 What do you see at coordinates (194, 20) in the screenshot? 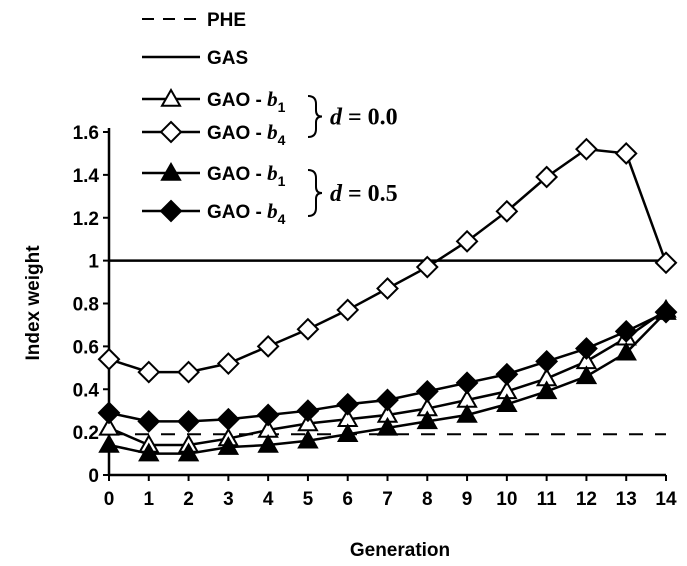
I see `legend-item: PHE` at bounding box center [194, 20].